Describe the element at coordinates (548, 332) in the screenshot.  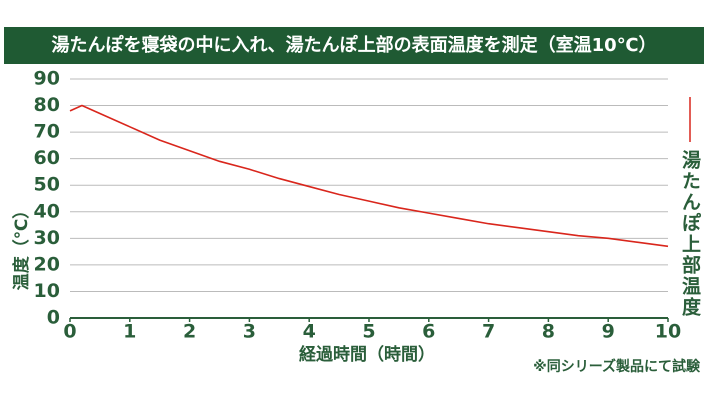
I see `x-tick-label: 8` at that location.